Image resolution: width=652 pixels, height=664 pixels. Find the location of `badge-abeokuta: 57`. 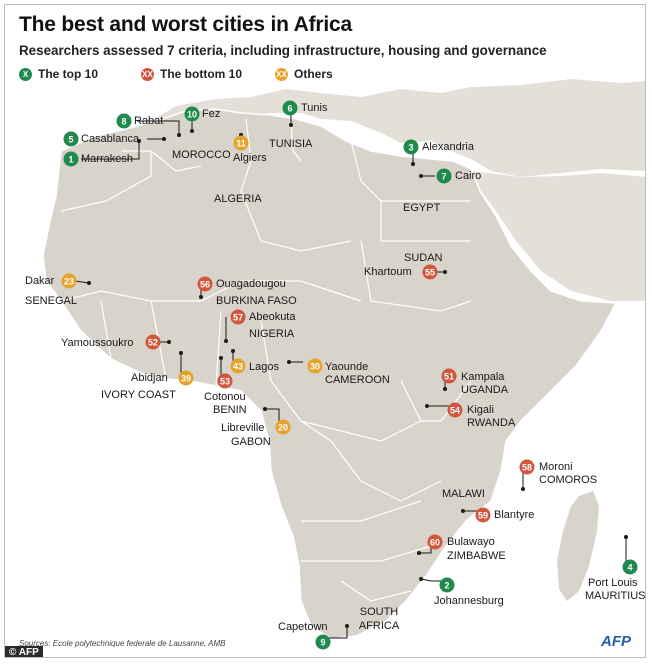

badge-abeokuta: 57 is located at coordinates (238, 317).